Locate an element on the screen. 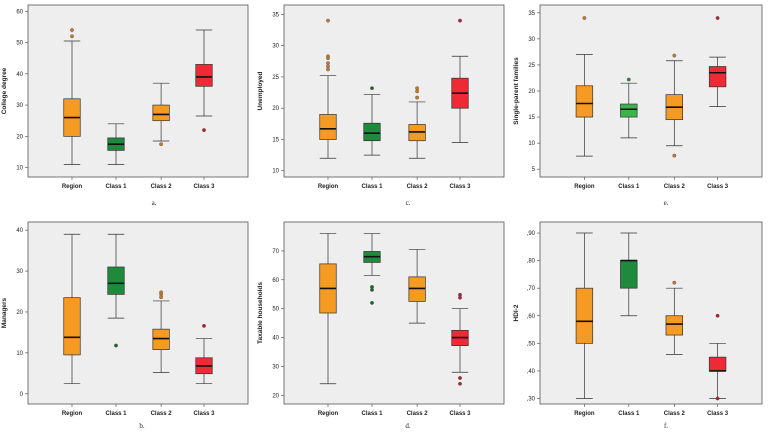 The height and width of the screenshot is (433, 778). y-axis-label: College degree is located at coordinates (4, 90).